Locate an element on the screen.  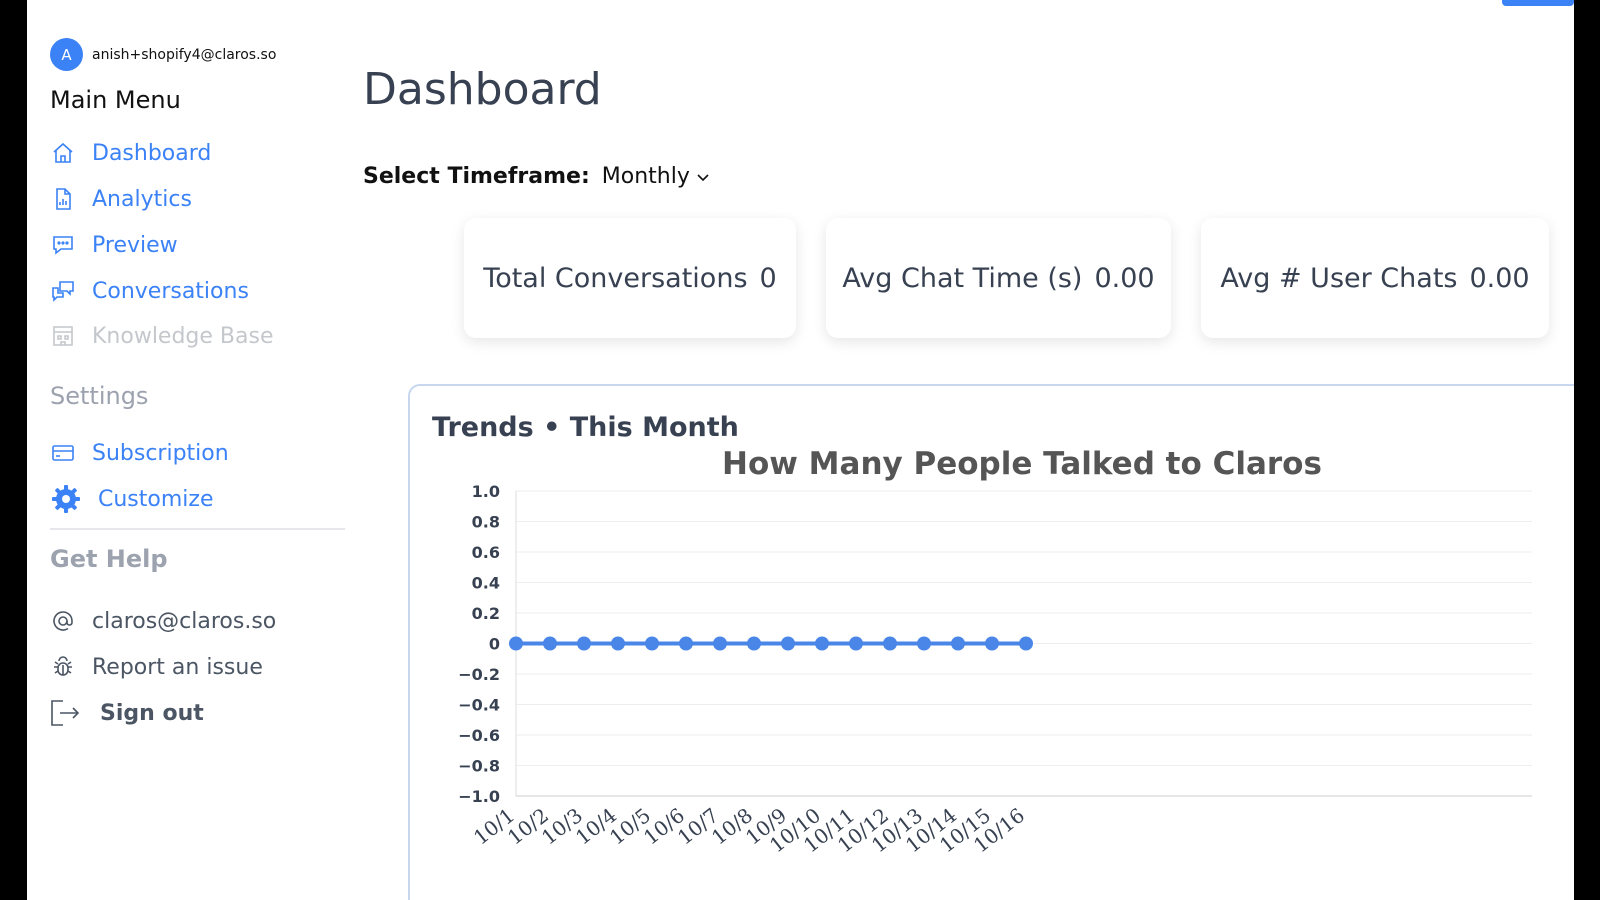
stat-card-total-conversations: Total Conversations 0 is located at coordinates (630, 278).